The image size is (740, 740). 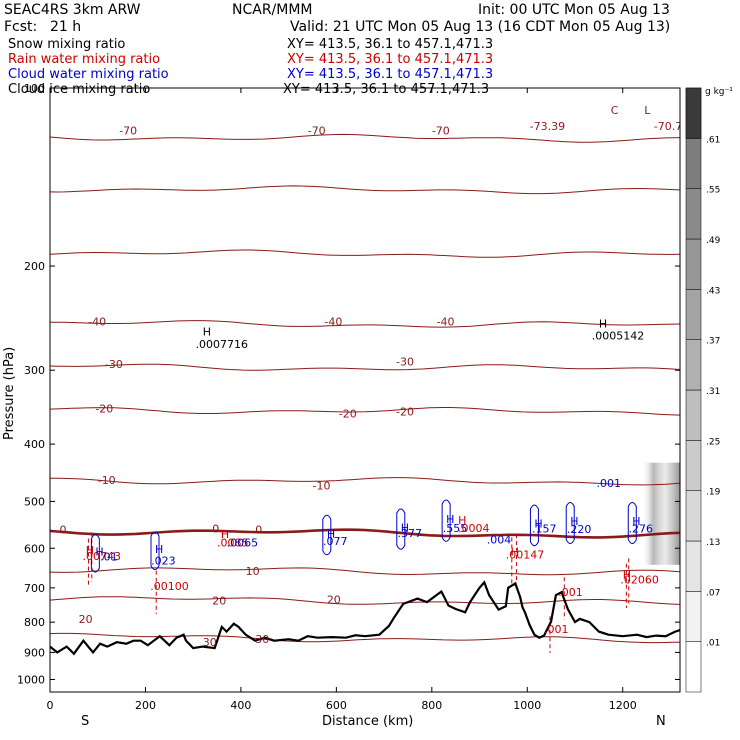 What do you see at coordinates (34, 548) in the screenshot?
I see `y-tick-label: 600` at bounding box center [34, 548].